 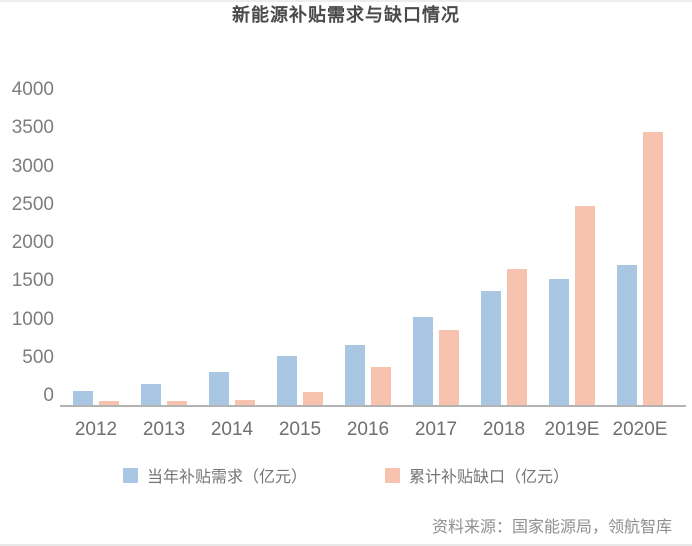 What do you see at coordinates (32, 128) in the screenshot?
I see `y-tick-label: 3500` at bounding box center [32, 128].